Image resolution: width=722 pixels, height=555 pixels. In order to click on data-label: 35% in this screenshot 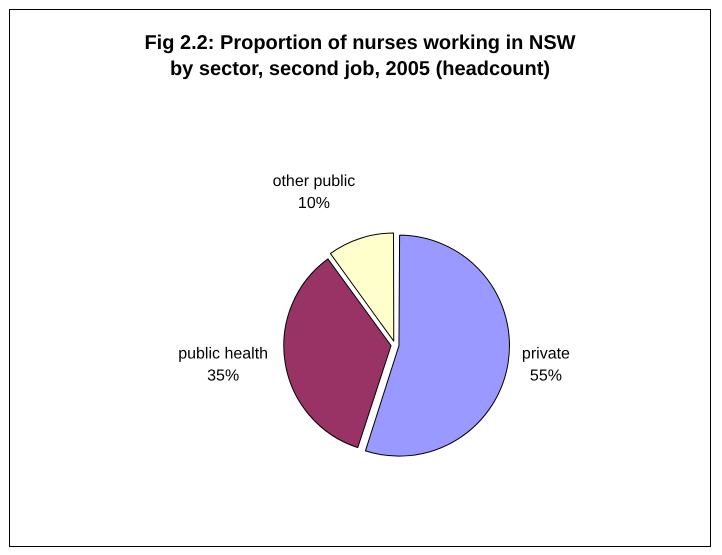, I will do `click(223, 376)`.